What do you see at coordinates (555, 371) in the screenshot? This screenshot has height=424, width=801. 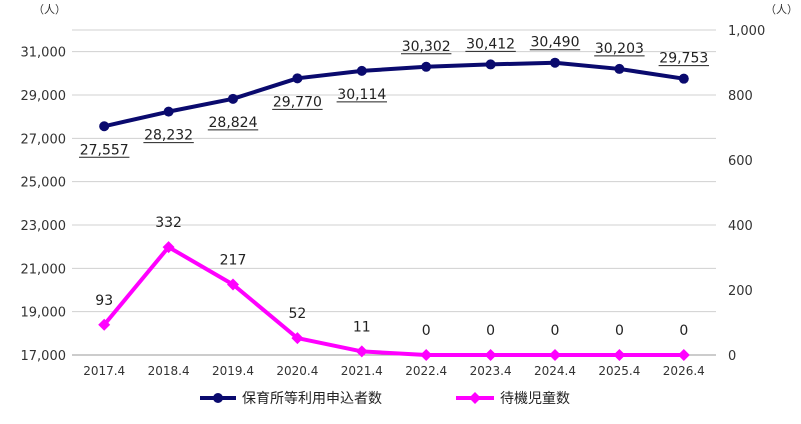 I see `x-tick-label: 2024.4` at bounding box center [555, 371].